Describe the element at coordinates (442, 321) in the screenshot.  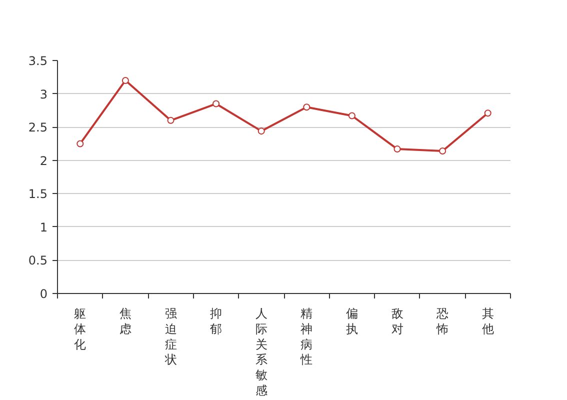
I see `x-tick-label: 恐怖` at that location.